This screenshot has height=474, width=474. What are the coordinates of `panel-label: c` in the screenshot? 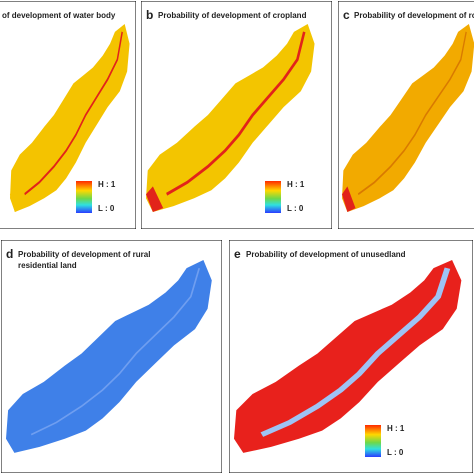 It's located at (346, 15).